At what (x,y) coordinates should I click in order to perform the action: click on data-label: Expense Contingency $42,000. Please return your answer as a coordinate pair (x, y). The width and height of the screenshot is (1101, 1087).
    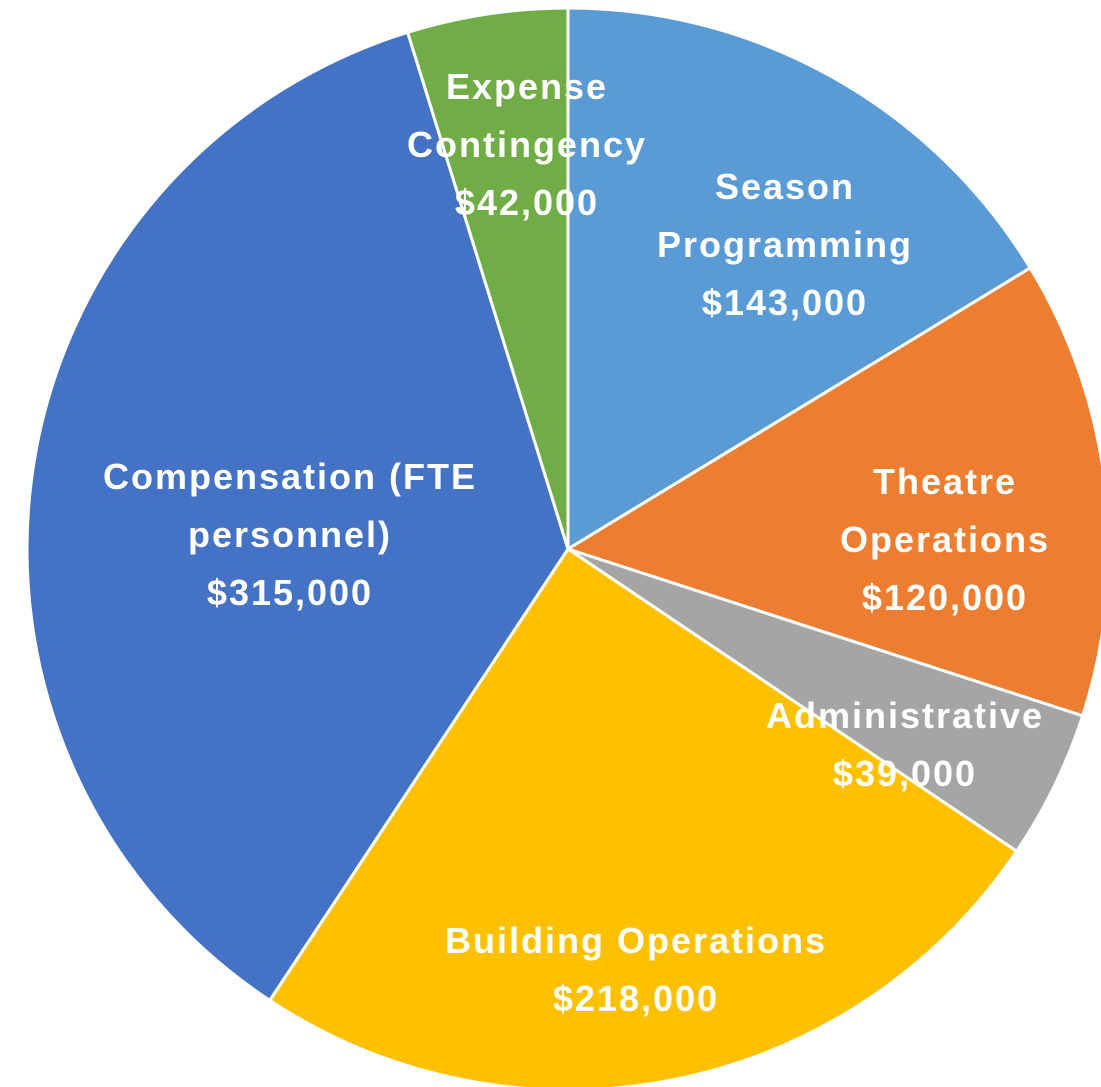
    Looking at the image, I should click on (527, 145).